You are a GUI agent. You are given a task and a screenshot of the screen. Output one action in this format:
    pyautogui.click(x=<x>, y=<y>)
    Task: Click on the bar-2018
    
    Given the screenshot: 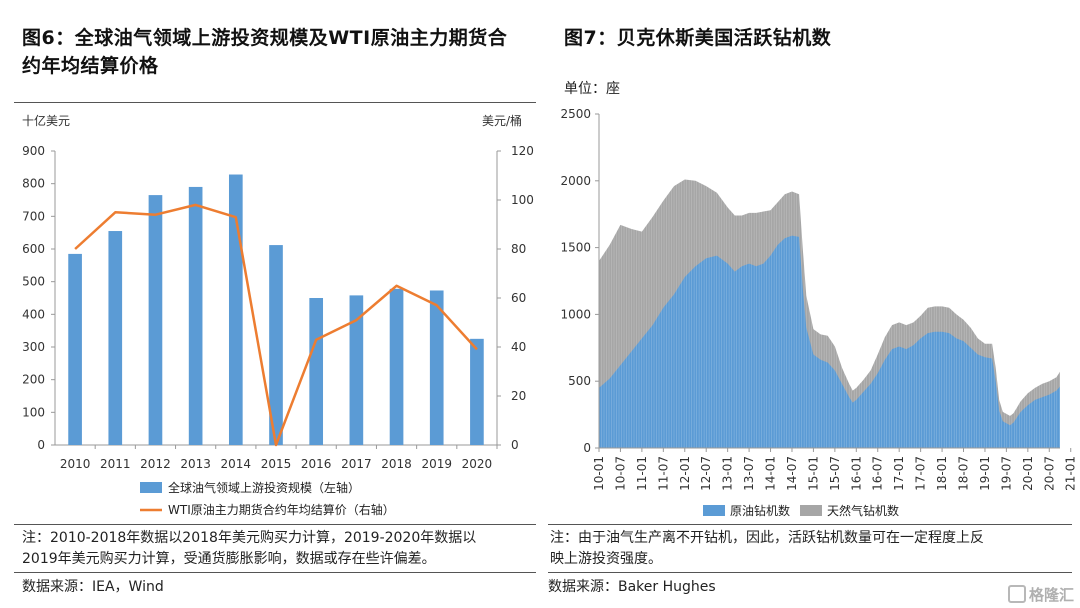 What is the action you would take?
    pyautogui.click(x=396, y=366)
    